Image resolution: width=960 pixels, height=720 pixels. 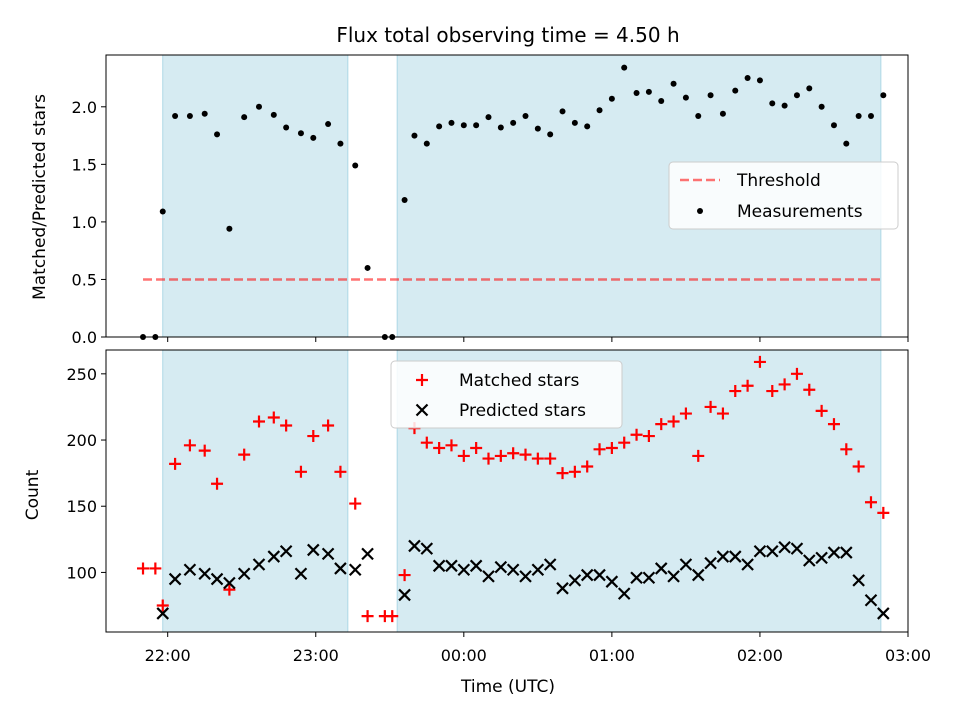 I want to click on legend-matched-swatch, so click(x=422, y=380).